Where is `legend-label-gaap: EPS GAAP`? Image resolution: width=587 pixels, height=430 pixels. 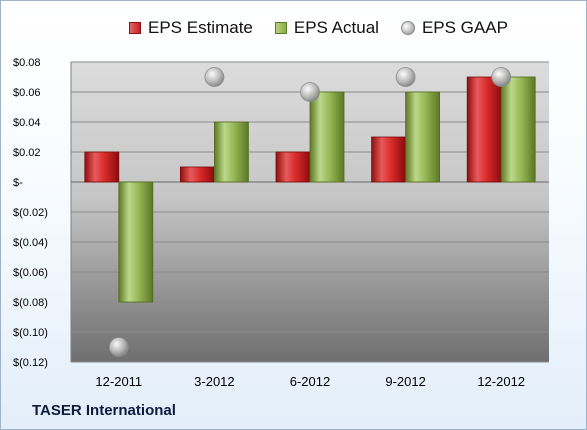
legend-label-gaap: EPS GAAP is located at coordinates (464, 27).